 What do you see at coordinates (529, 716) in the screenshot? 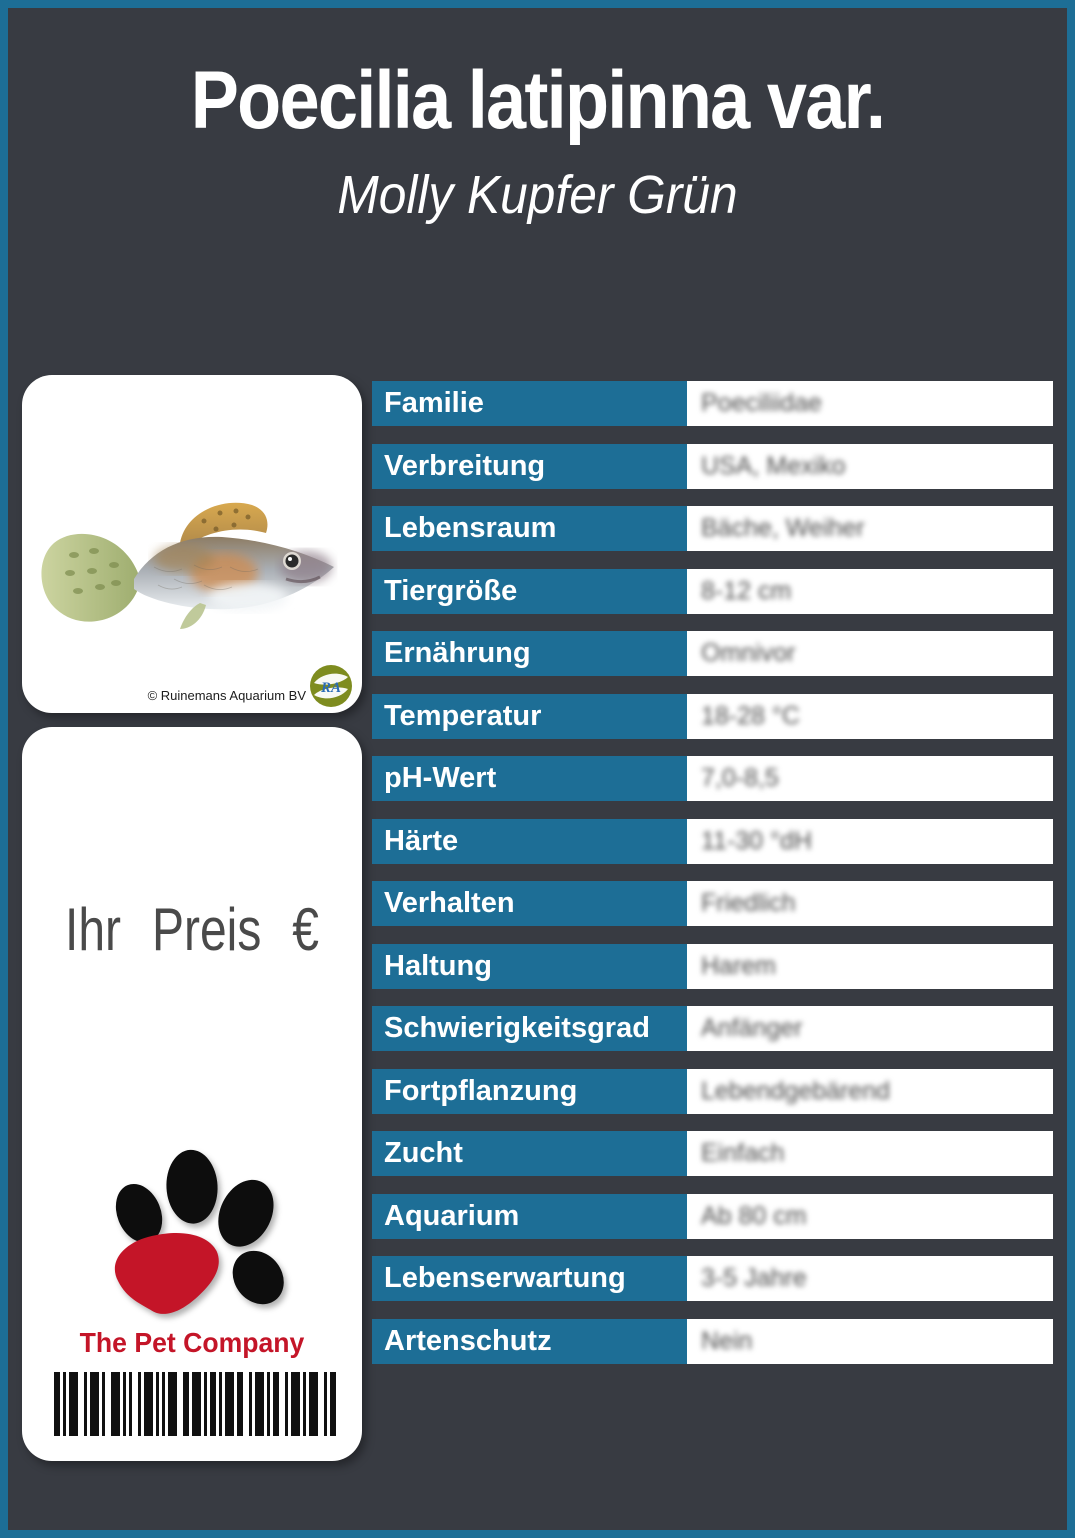
I see `row-label: Temperatur` at bounding box center [529, 716].